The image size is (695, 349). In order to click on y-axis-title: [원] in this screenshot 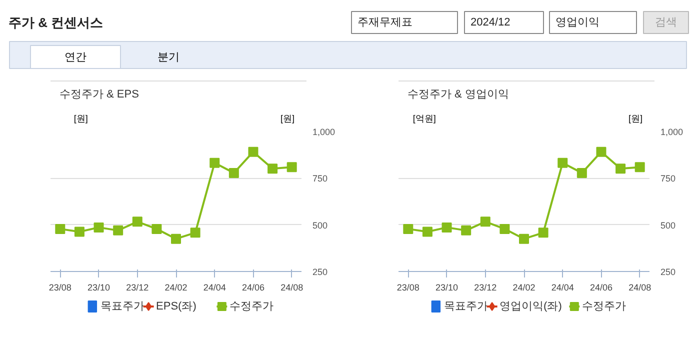, I will do `click(81, 119)`.